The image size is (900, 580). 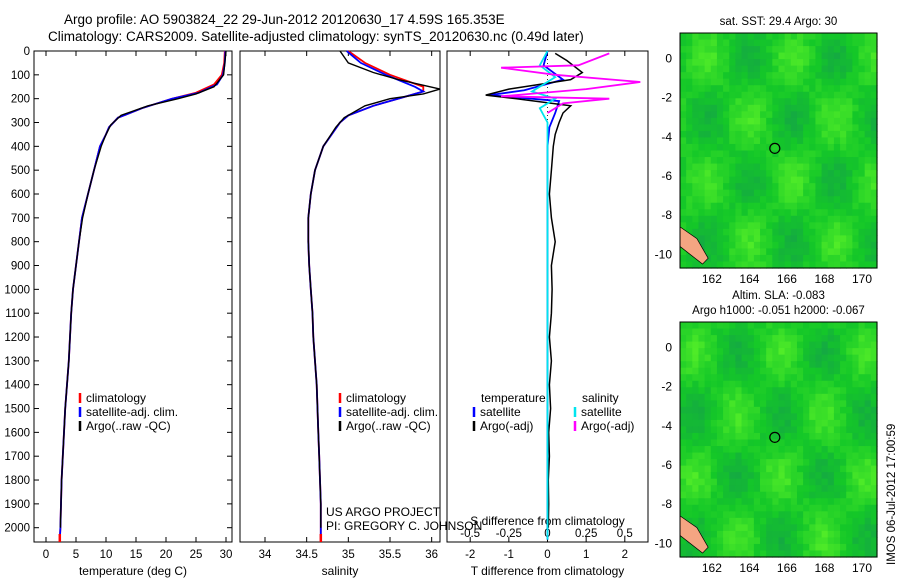 I want to click on map-x-tick-label: 166, so click(x=787, y=568).